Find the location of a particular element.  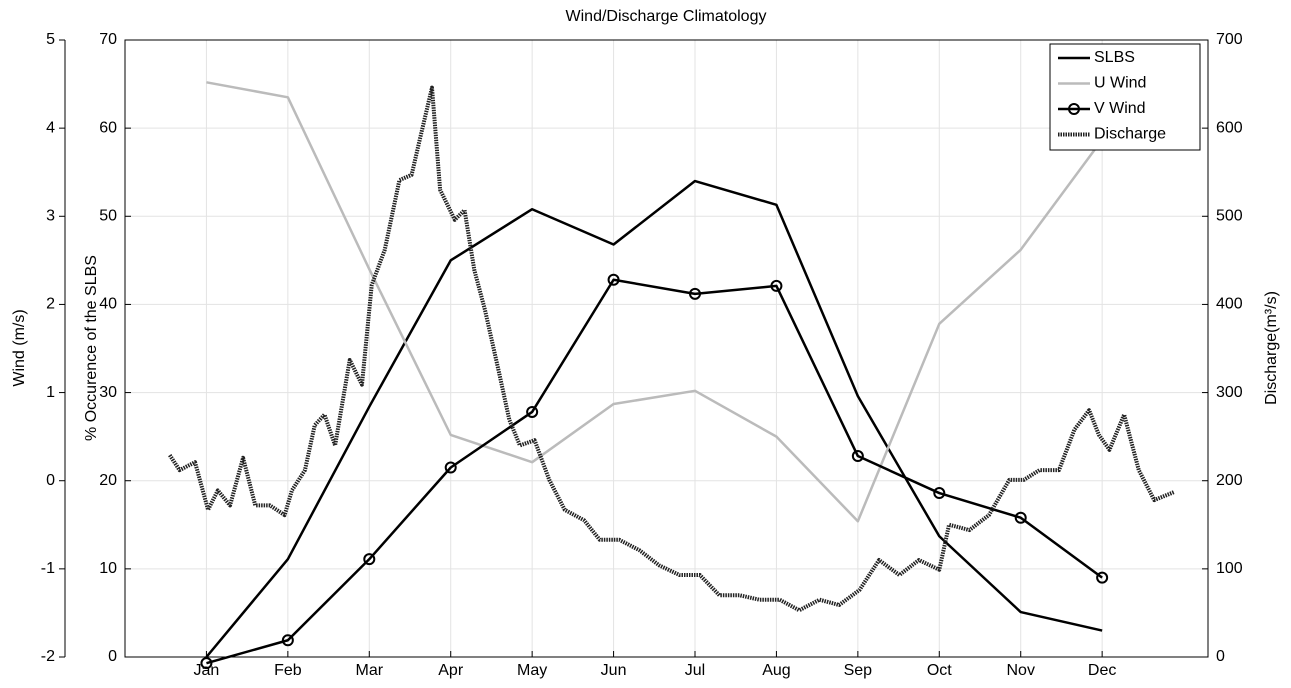

y2-tick-label: 0 is located at coordinates (1220, 656).